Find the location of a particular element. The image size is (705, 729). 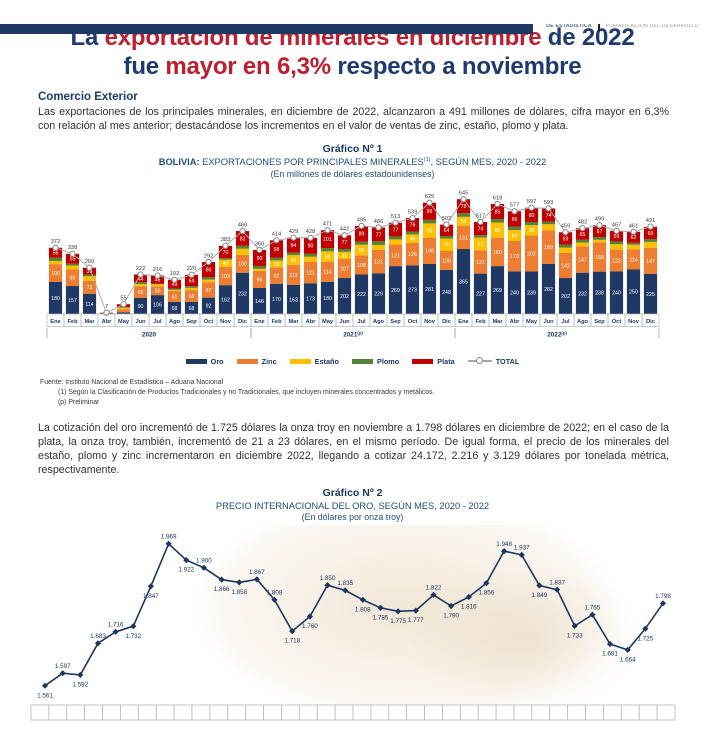

bar-segment-value: 76 is located at coordinates (412, 225).